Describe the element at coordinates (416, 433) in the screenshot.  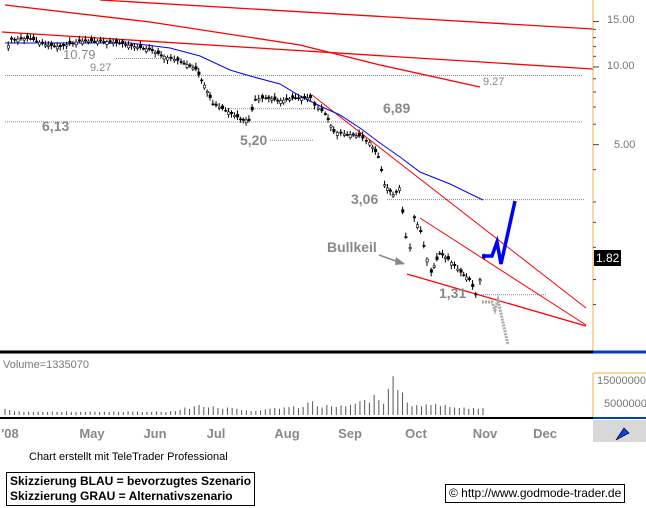
I see `x-tick: Oct` at that location.